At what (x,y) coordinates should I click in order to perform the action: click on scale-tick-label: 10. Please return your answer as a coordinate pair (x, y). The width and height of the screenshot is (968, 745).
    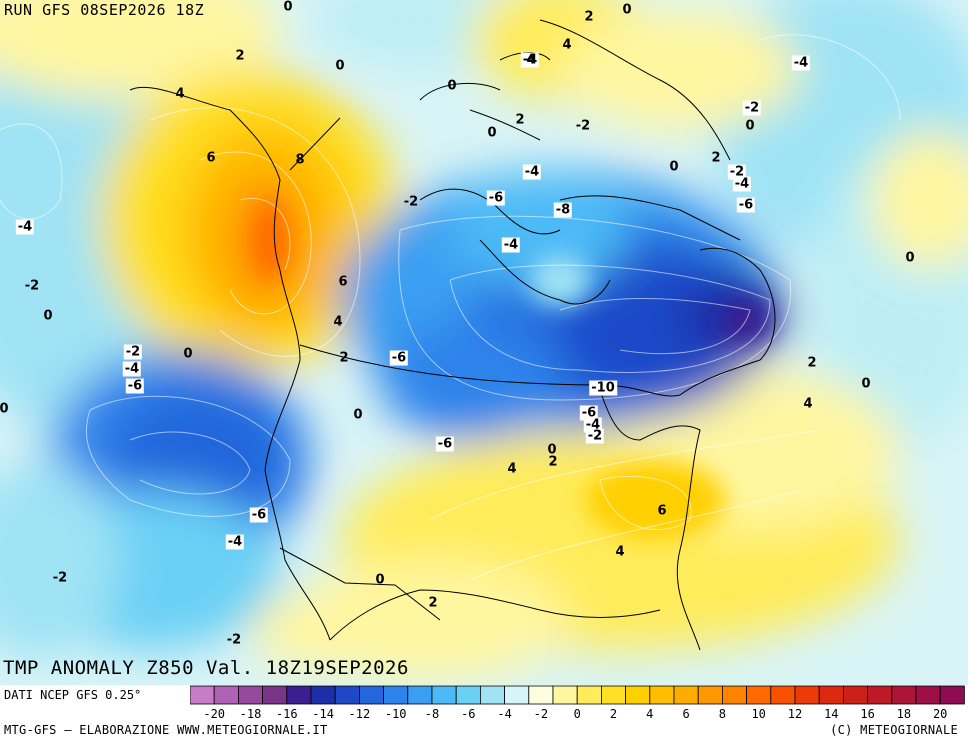
    Looking at the image, I should click on (758, 714).